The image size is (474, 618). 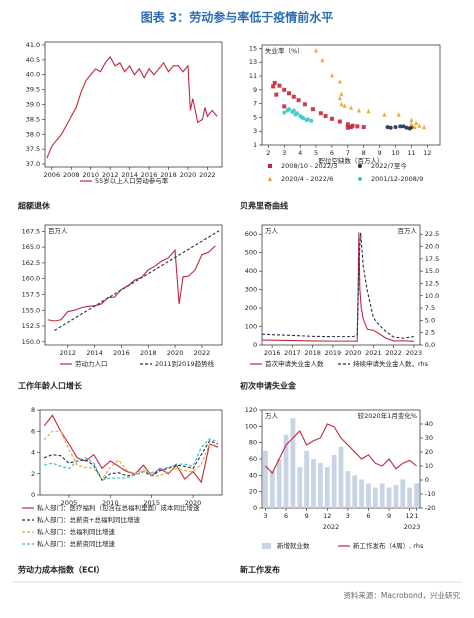 I want to click on x-tick-label: 2008, so click(x=71, y=175).